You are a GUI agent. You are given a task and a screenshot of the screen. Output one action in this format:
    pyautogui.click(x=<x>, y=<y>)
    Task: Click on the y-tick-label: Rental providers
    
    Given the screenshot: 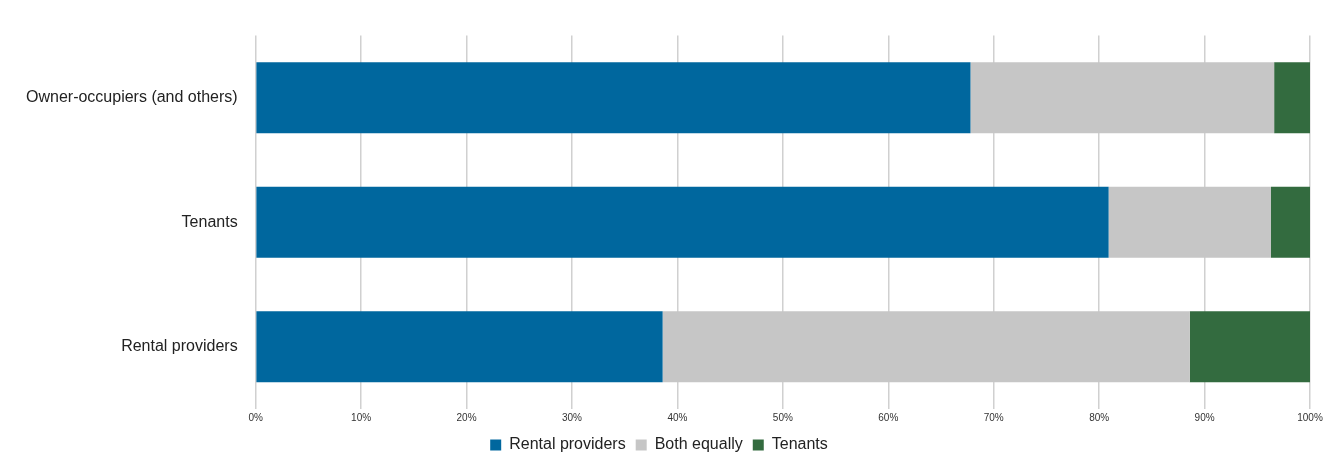 What is the action you would take?
    pyautogui.click(x=179, y=346)
    